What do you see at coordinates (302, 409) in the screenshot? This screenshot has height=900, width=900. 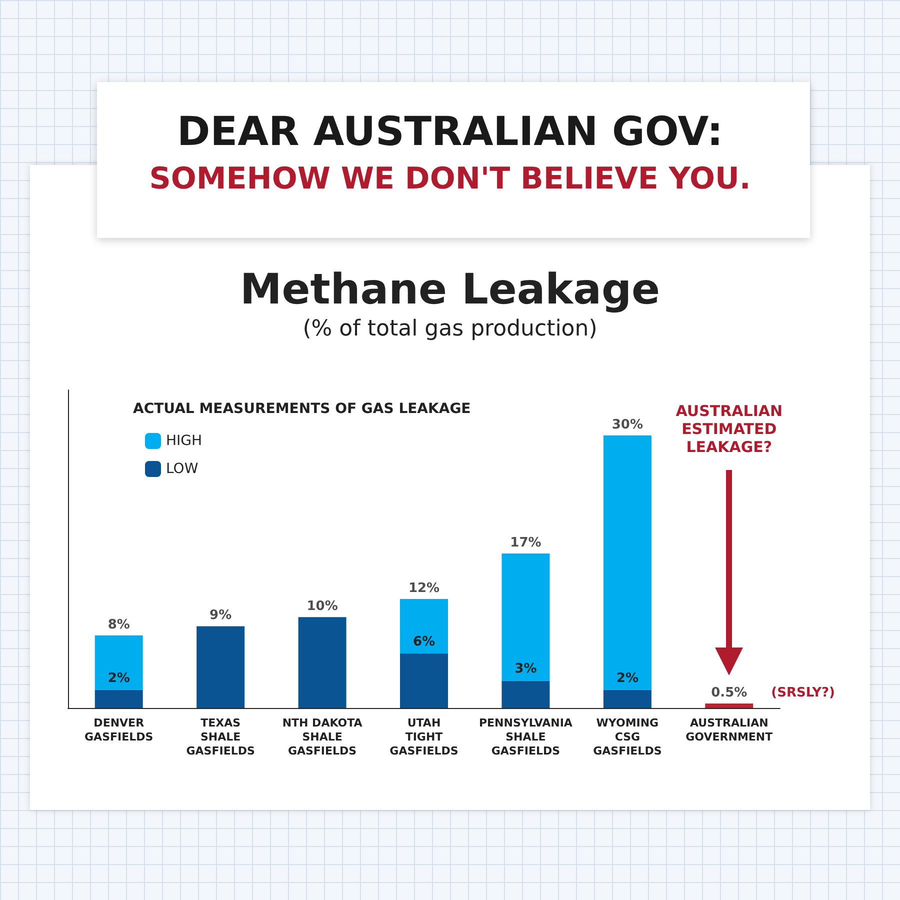 I see `legend-title: ACTUAL MEASUREMENTS OF GAS LEAKAGE` at bounding box center [302, 409].